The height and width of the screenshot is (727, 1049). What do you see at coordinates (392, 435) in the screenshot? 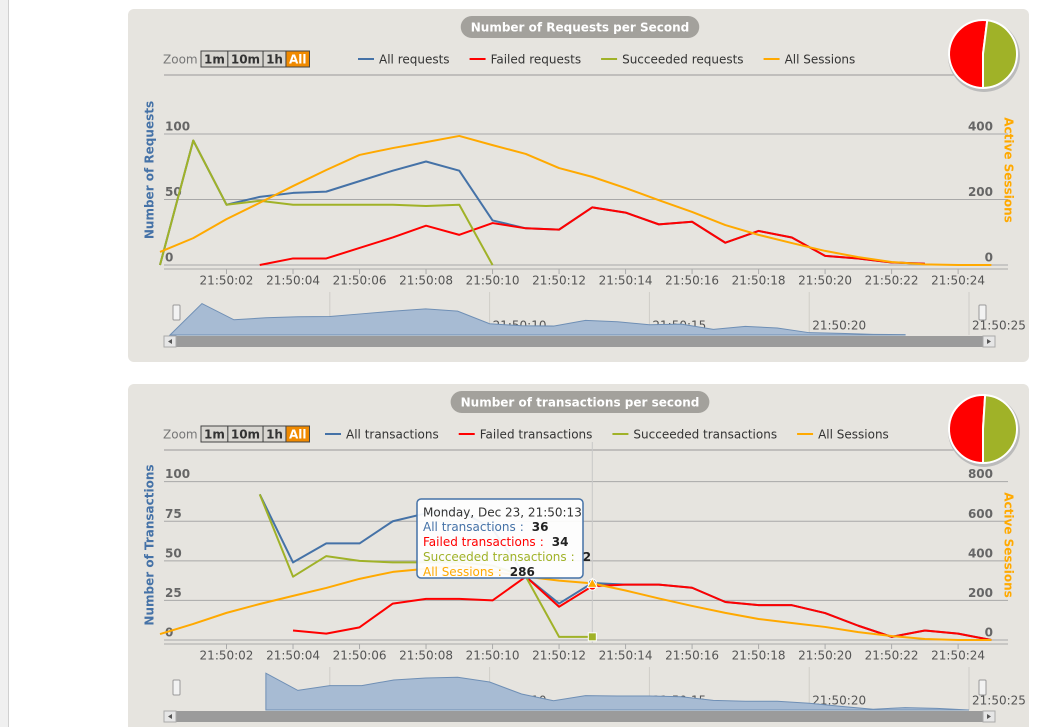
I see `legend-label: All transactions` at bounding box center [392, 435].